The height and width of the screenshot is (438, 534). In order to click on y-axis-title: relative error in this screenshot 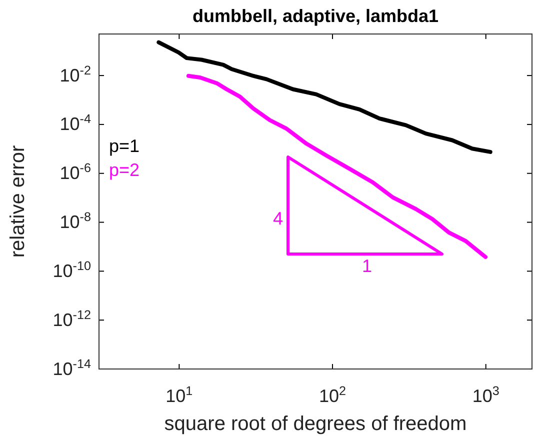, I will do `click(18, 201)`.